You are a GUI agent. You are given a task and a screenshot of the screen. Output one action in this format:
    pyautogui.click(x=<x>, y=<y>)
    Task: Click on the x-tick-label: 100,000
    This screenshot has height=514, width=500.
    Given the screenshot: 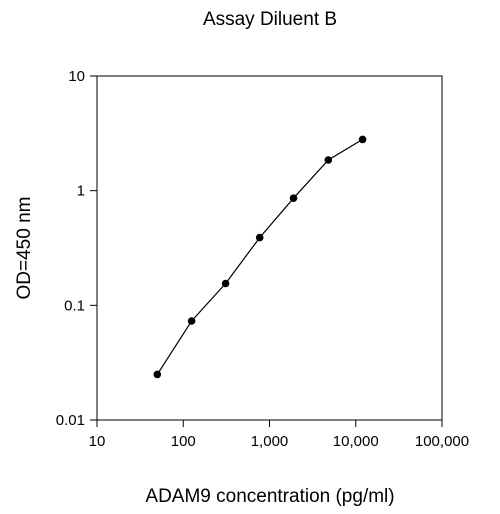 What is the action you would take?
    pyautogui.click(x=442, y=441)
    